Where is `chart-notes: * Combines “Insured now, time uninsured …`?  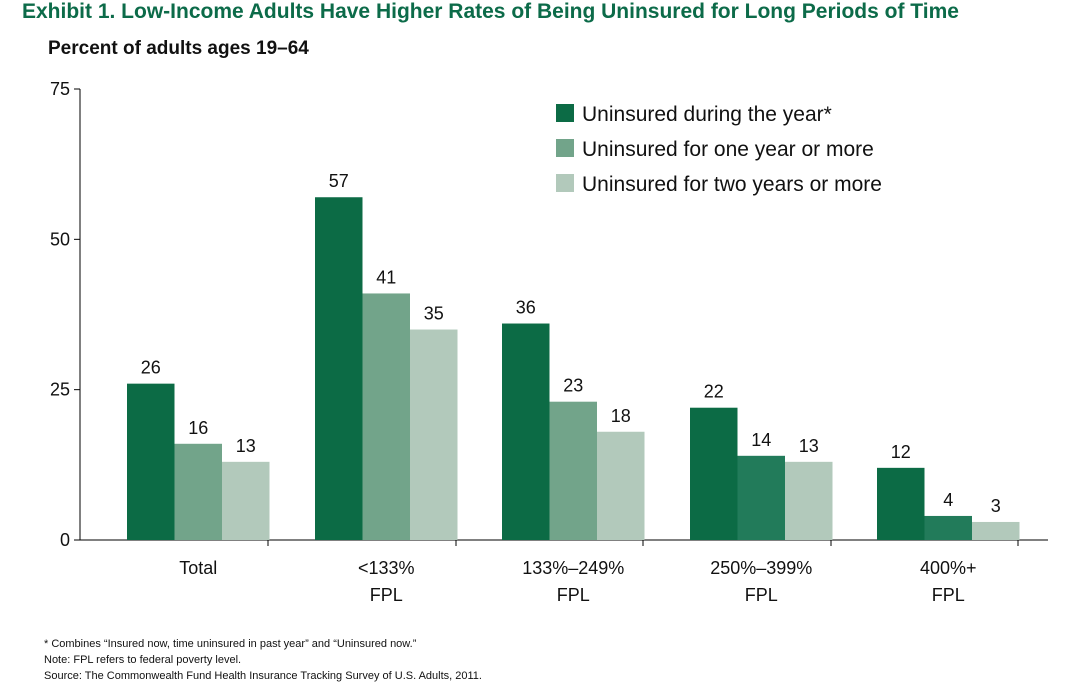 chart-notes: * Combines “Insured now, time uninsured … is located at coordinates (263, 660).